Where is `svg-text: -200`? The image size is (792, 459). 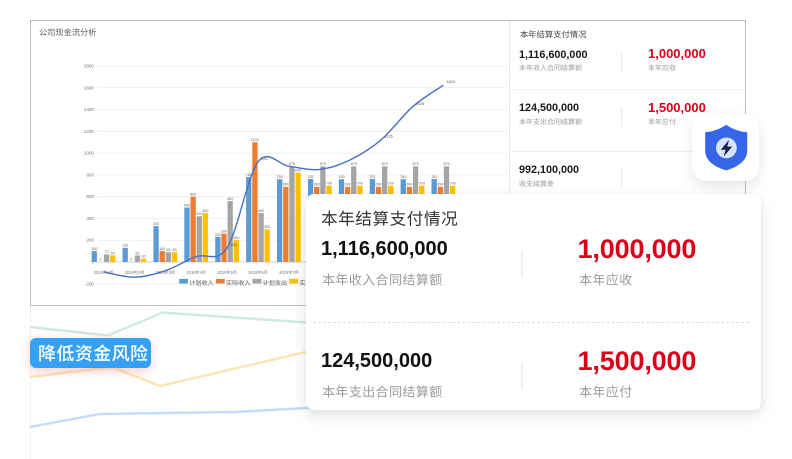 svg-text: -200 is located at coordinates (90, 283).